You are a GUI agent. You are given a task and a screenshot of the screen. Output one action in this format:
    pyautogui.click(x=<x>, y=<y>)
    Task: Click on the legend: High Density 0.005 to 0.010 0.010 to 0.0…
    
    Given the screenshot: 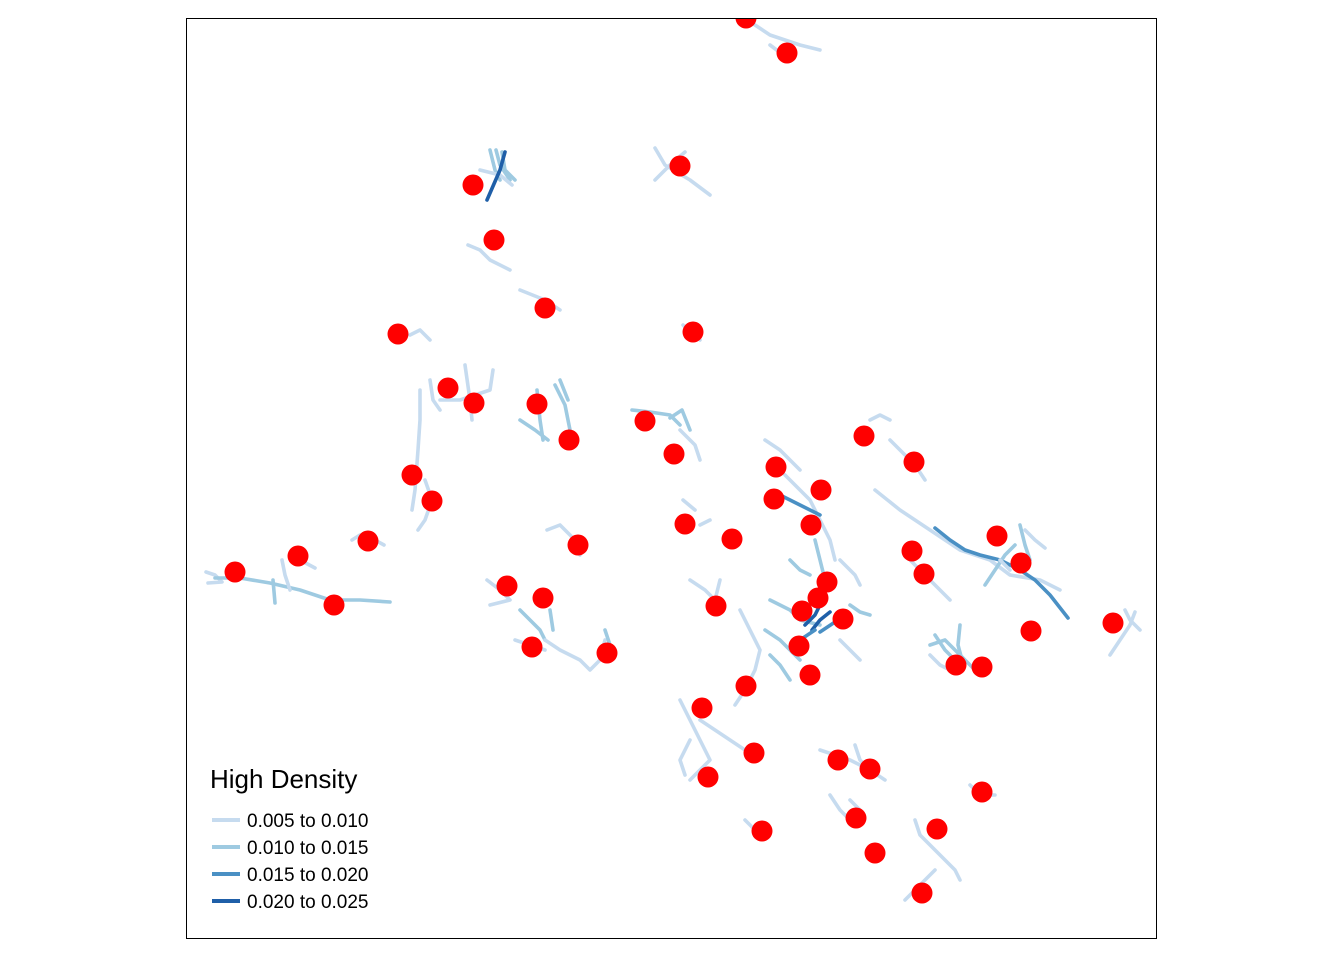 What is the action you would take?
    pyautogui.click(x=289, y=838)
    